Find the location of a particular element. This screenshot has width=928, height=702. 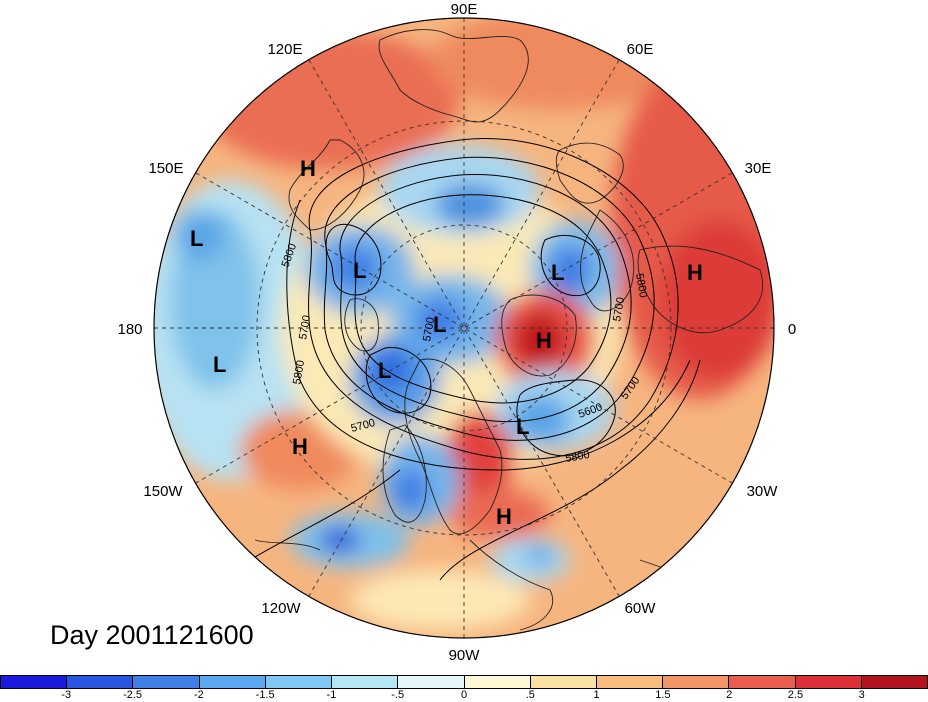

colorbar-ticks: -3 -2.5 -2 -1.5 -1 -.5 0 .5 1 1.5 2 2.5 3 is located at coordinates (464, 695).